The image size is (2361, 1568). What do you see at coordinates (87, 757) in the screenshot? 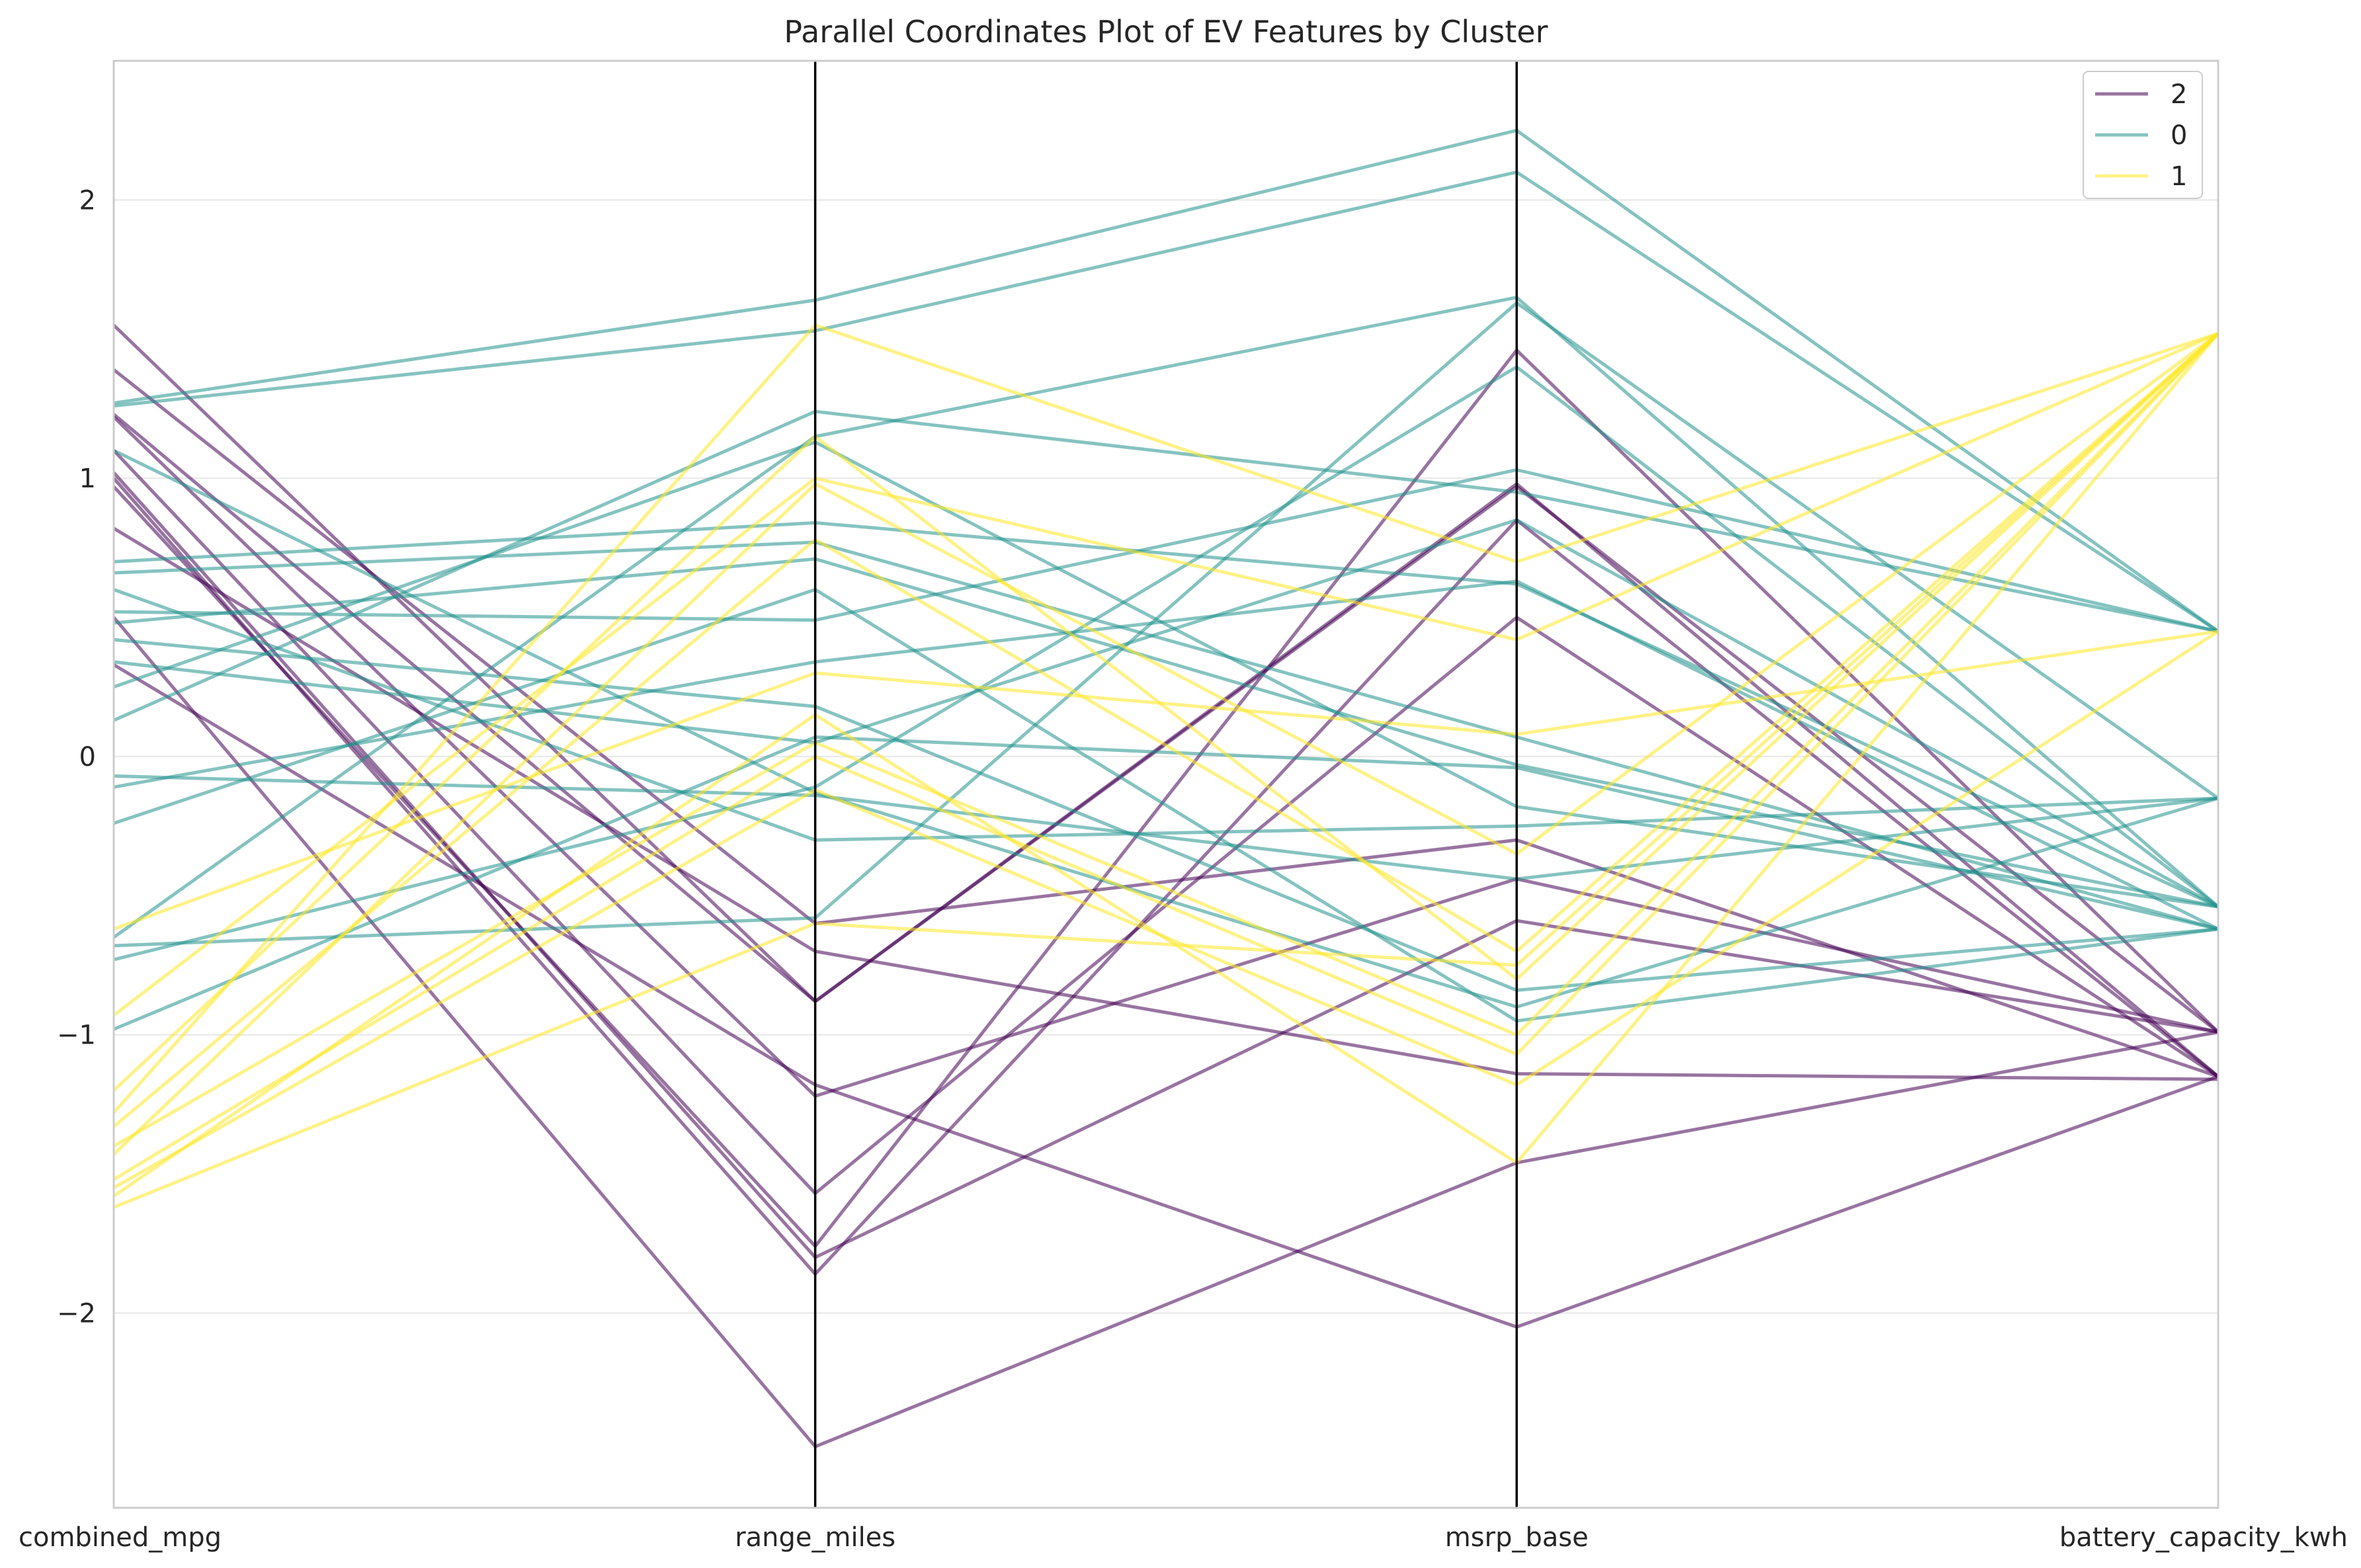
I see `y-tick-label: 0` at bounding box center [87, 757].